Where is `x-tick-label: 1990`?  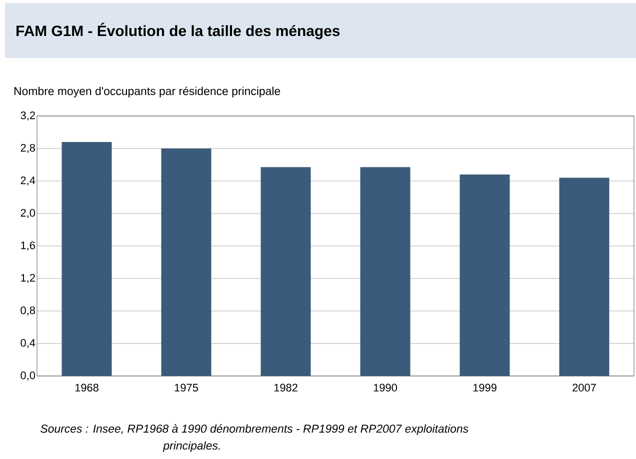 x-tick-label: 1990 is located at coordinates (385, 388).